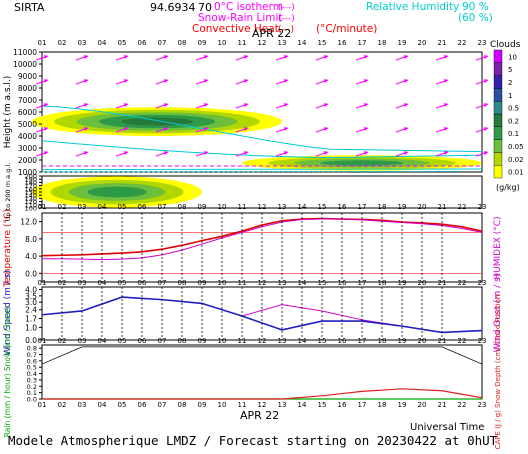 The width and height of the screenshot is (528, 454). I want to click on hour-label-row-1: 07, so click(162, 207).